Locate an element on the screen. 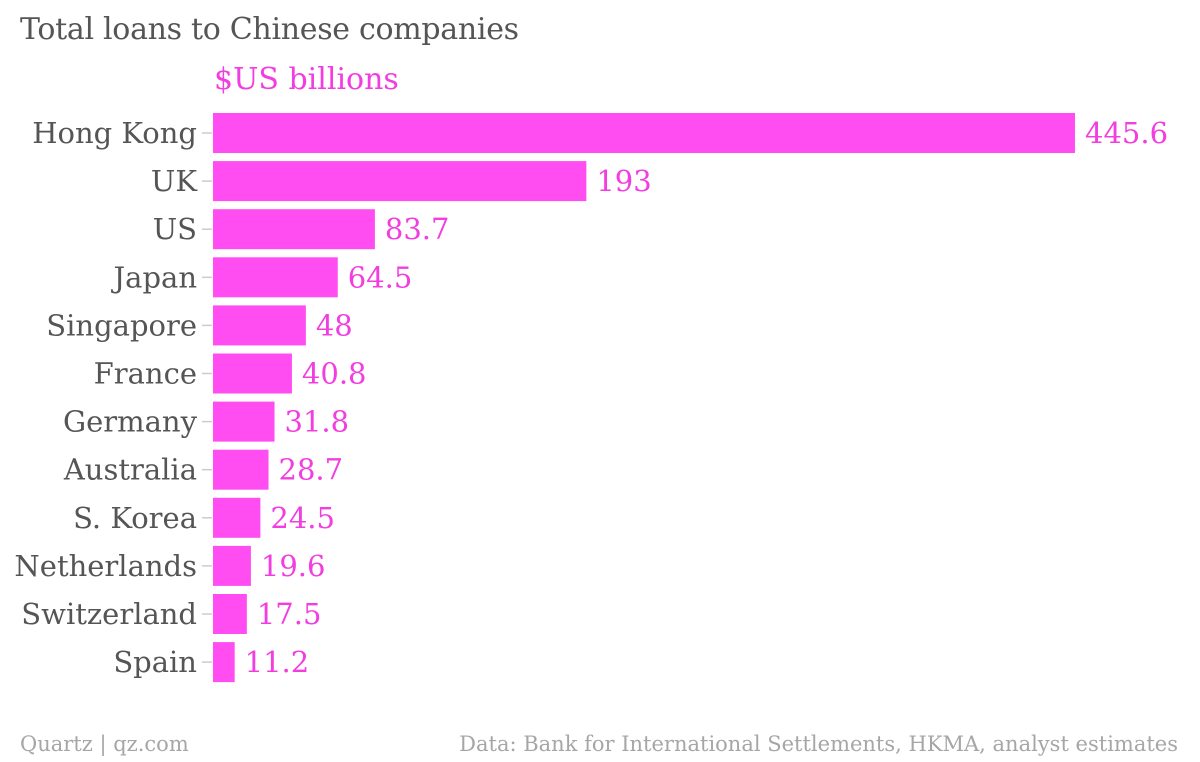 The image size is (1200, 762). category-label: Germany is located at coordinates (130, 422).